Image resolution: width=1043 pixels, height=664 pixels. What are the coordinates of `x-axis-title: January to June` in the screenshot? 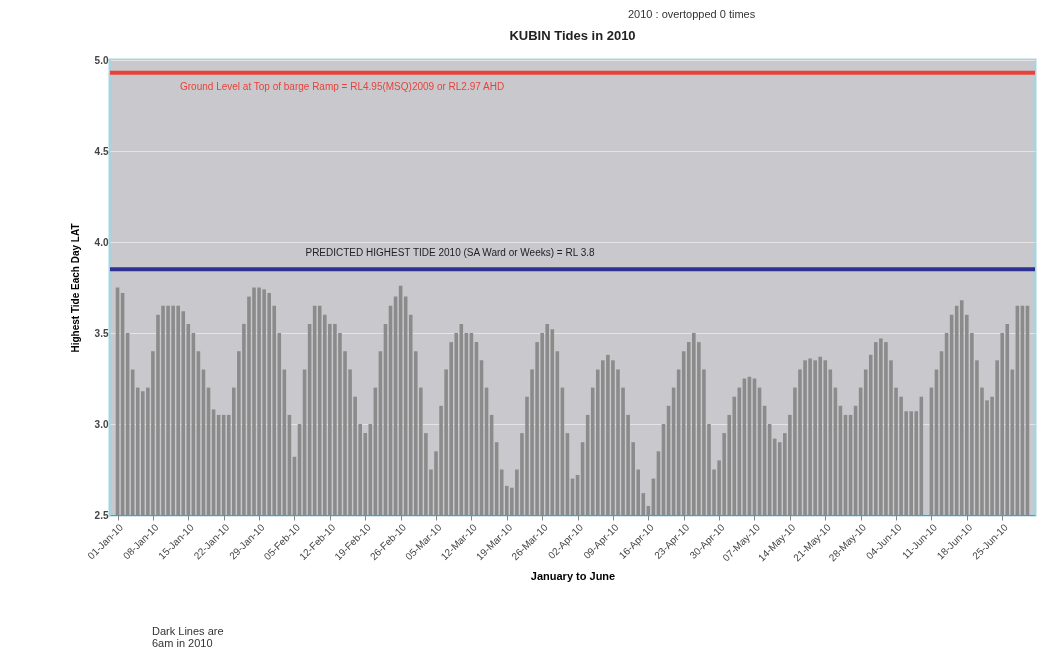 It's located at (573, 576).